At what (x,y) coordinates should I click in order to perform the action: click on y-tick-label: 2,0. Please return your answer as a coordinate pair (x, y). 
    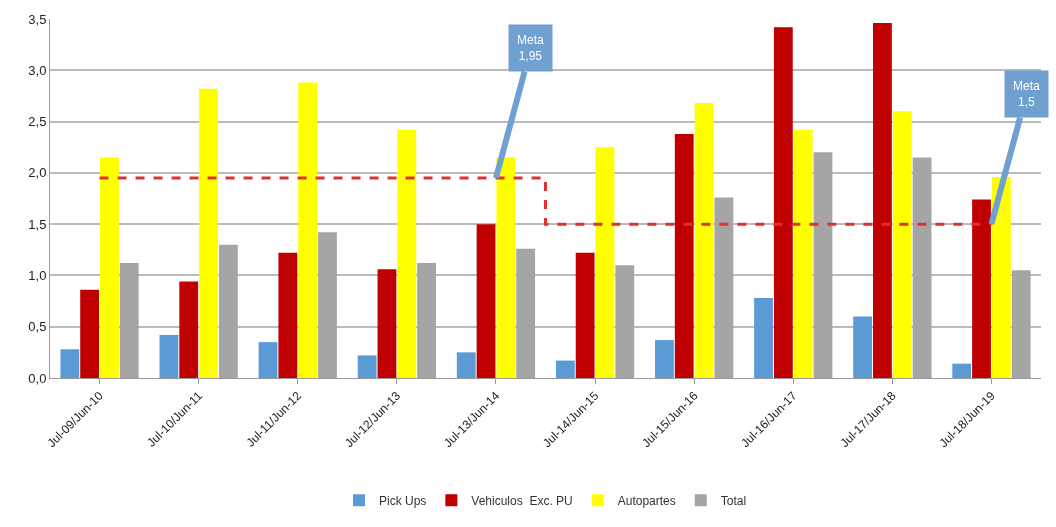
    Looking at the image, I should click on (37, 173).